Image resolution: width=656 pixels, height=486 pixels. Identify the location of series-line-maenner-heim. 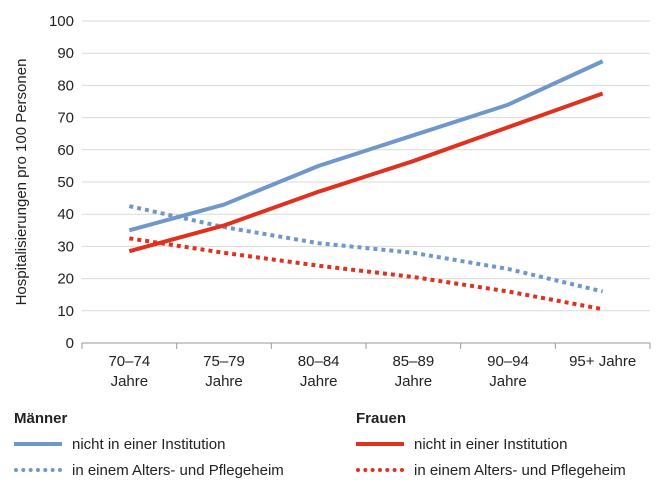
(366, 249).